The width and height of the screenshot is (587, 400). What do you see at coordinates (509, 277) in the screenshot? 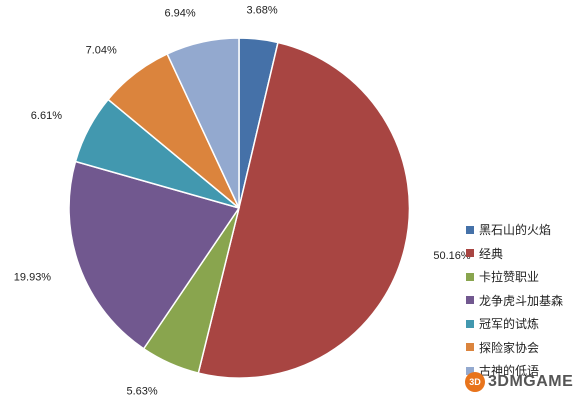
I see `legend-label: 卡拉赞职业` at bounding box center [509, 277].